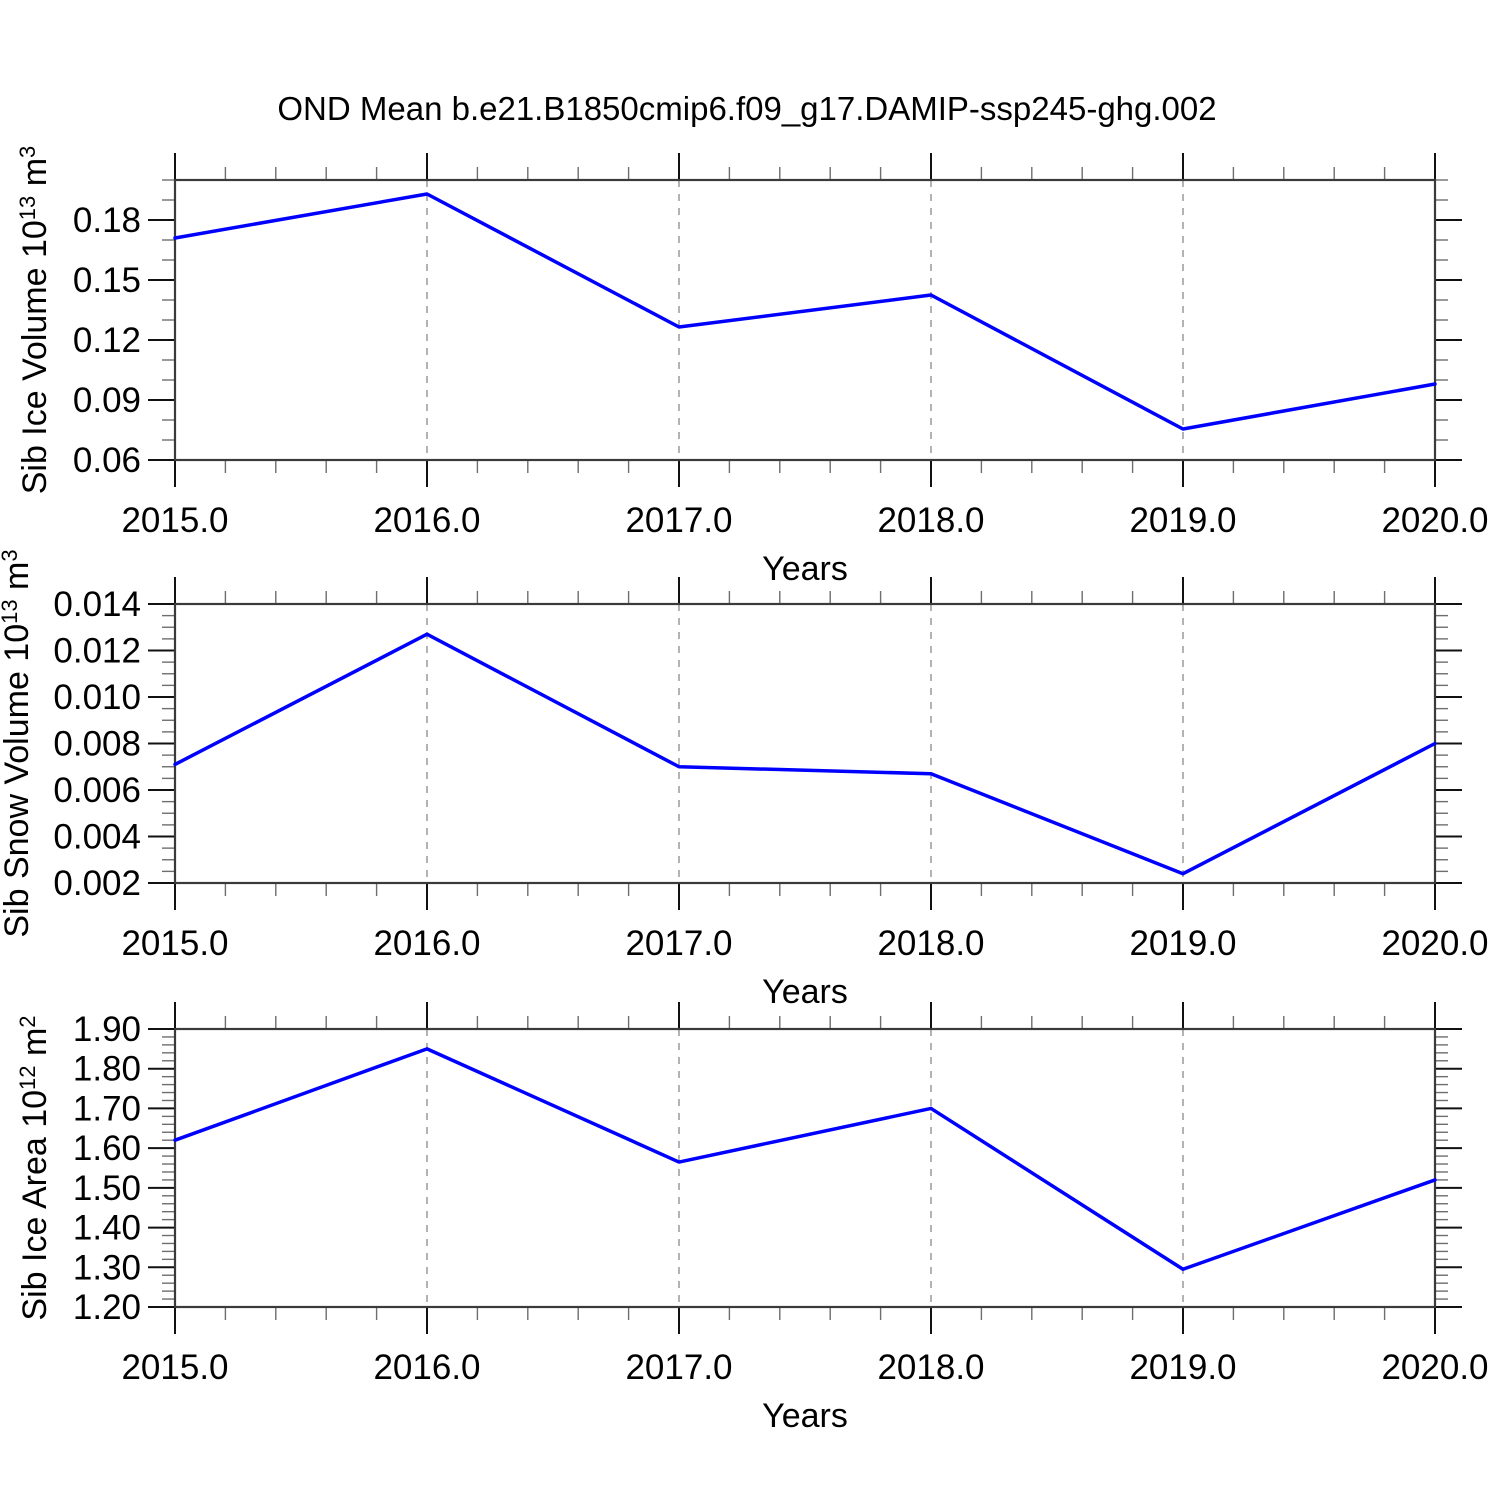  What do you see at coordinates (107, 460) in the screenshot?
I see `y-tick-label: 0.06` at bounding box center [107, 460].